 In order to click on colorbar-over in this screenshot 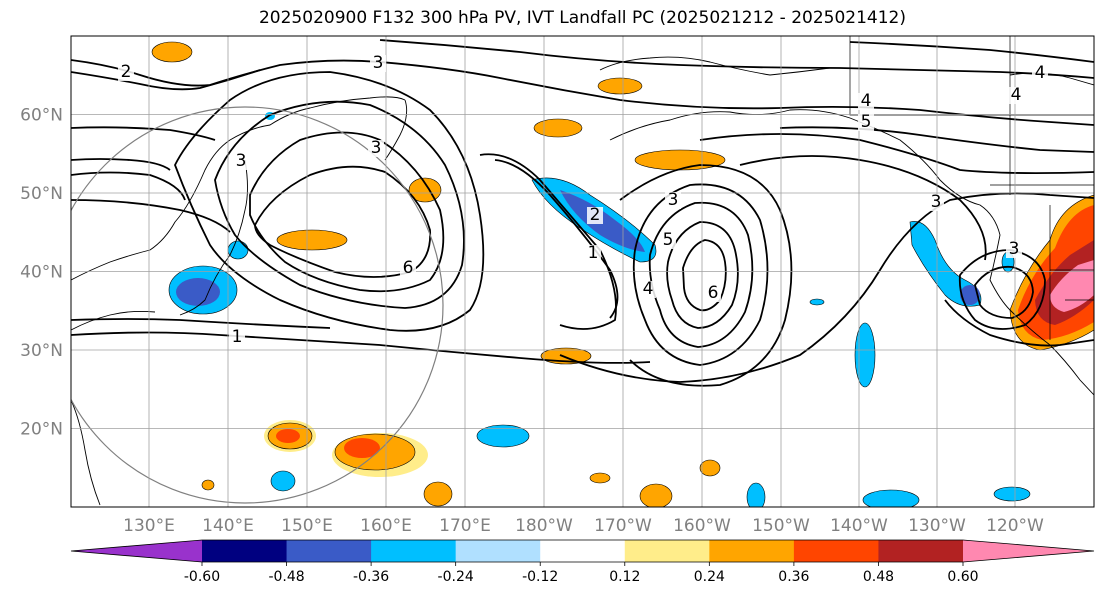, I will do `click(1028, 551)`.